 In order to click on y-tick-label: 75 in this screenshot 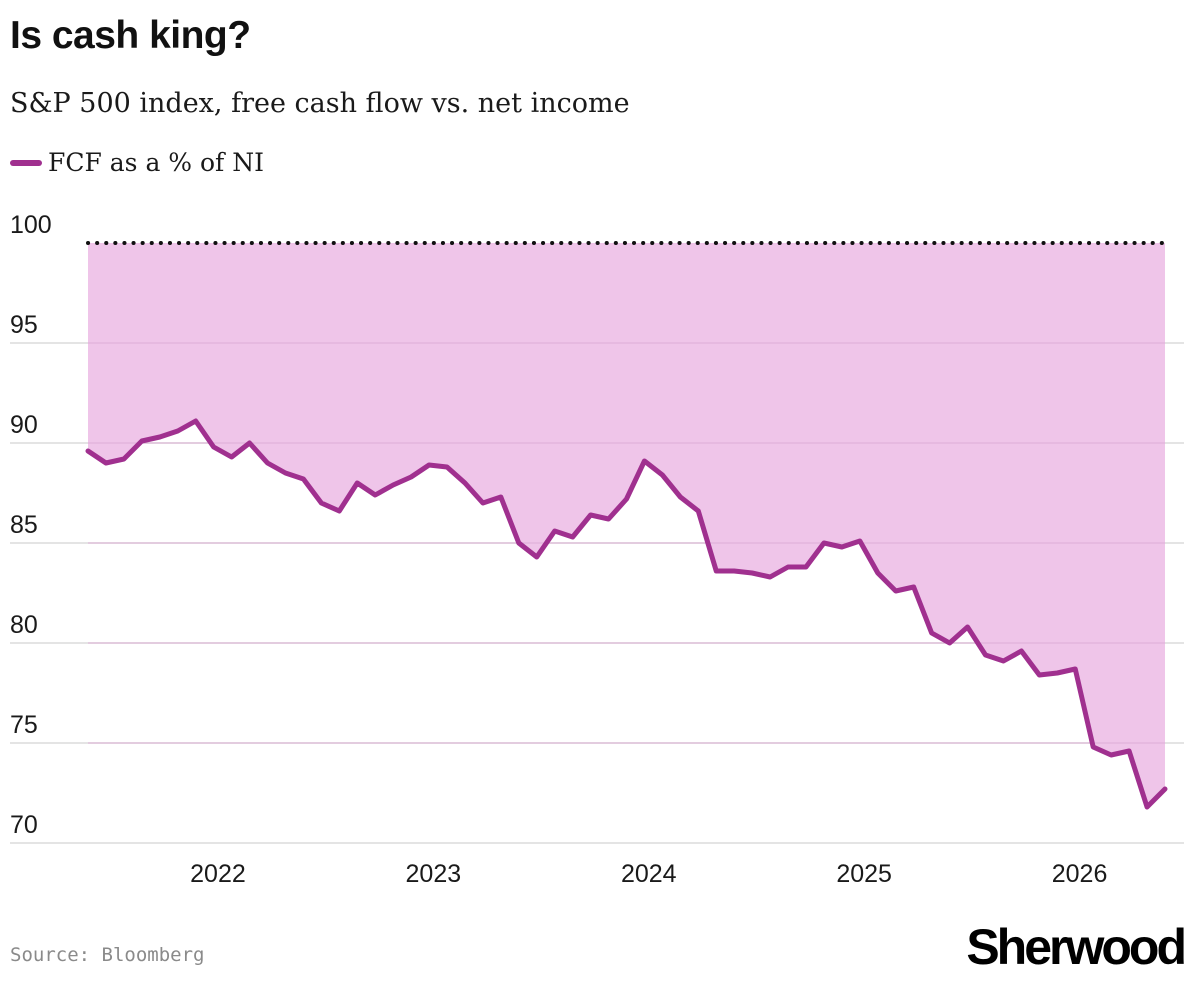, I will do `click(24, 725)`.